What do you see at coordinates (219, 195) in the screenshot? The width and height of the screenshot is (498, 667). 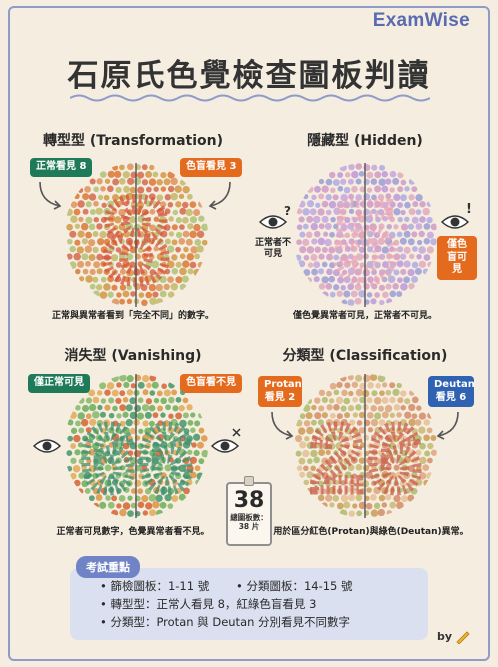 I see `arrow-icon` at bounding box center [219, 195].